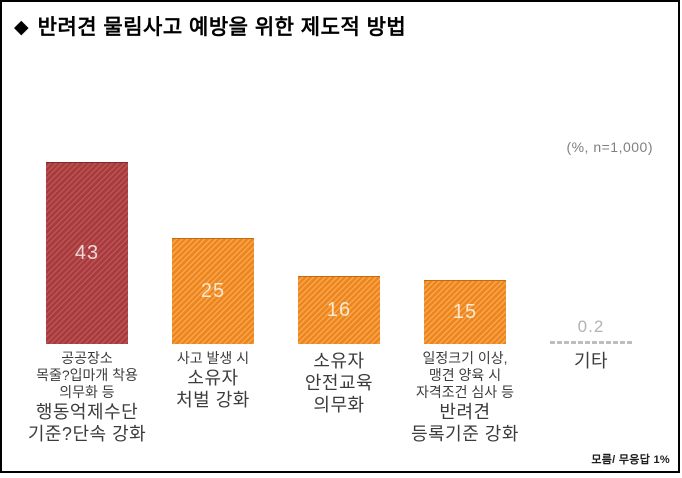  Describe the element at coordinates (87, 412) in the screenshot. I see `category-label-line: 행동억제수단` at that location.